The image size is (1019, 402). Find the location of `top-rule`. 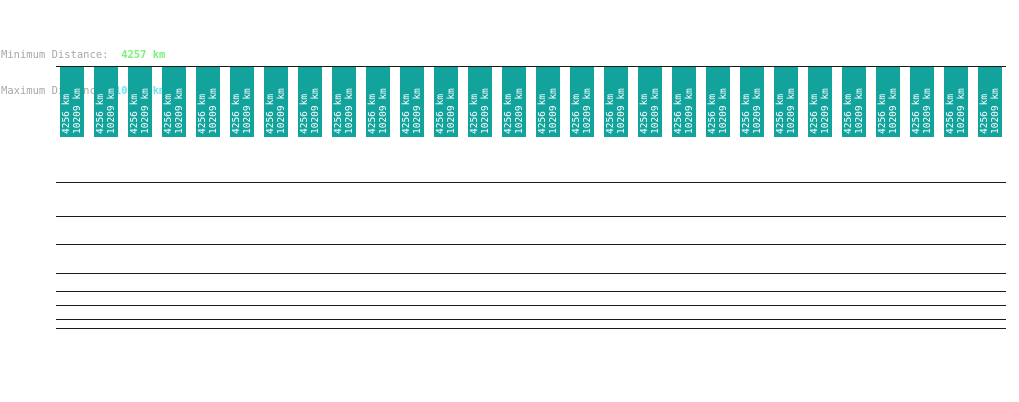

top-rule is located at coordinates (531, 66).